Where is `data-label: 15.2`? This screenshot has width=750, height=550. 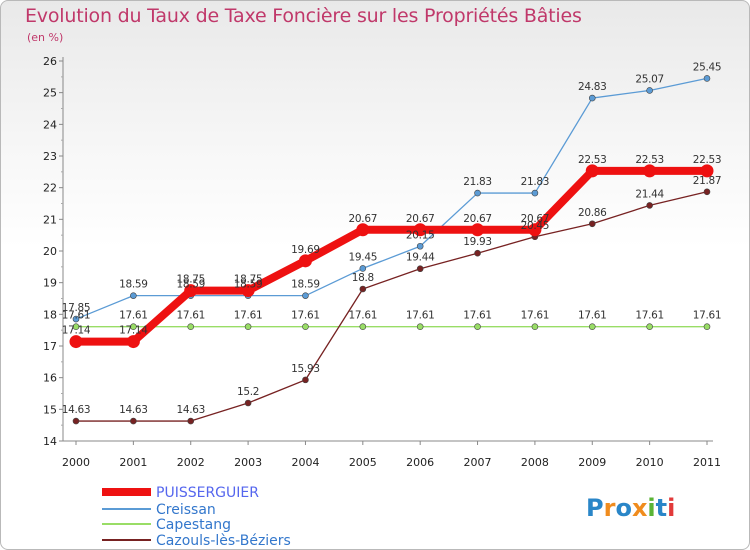 data-label: 15.2 is located at coordinates (248, 392).